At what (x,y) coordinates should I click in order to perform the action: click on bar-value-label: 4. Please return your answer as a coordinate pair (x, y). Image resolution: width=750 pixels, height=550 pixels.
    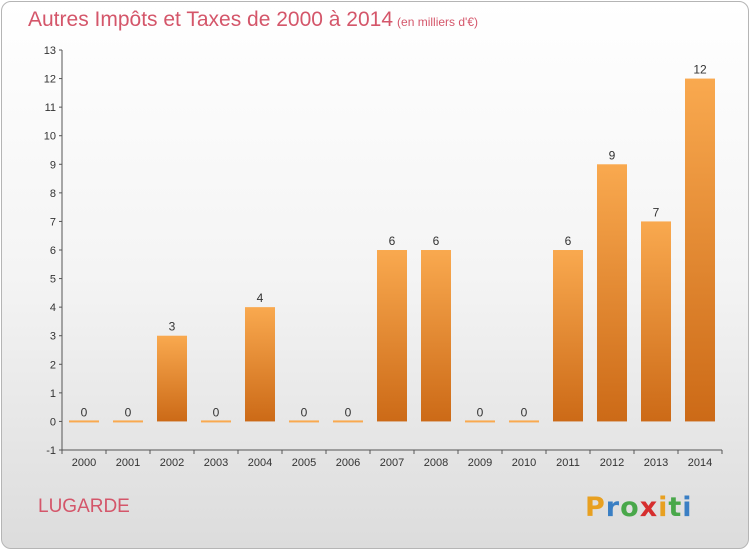
    Looking at the image, I should click on (260, 298).